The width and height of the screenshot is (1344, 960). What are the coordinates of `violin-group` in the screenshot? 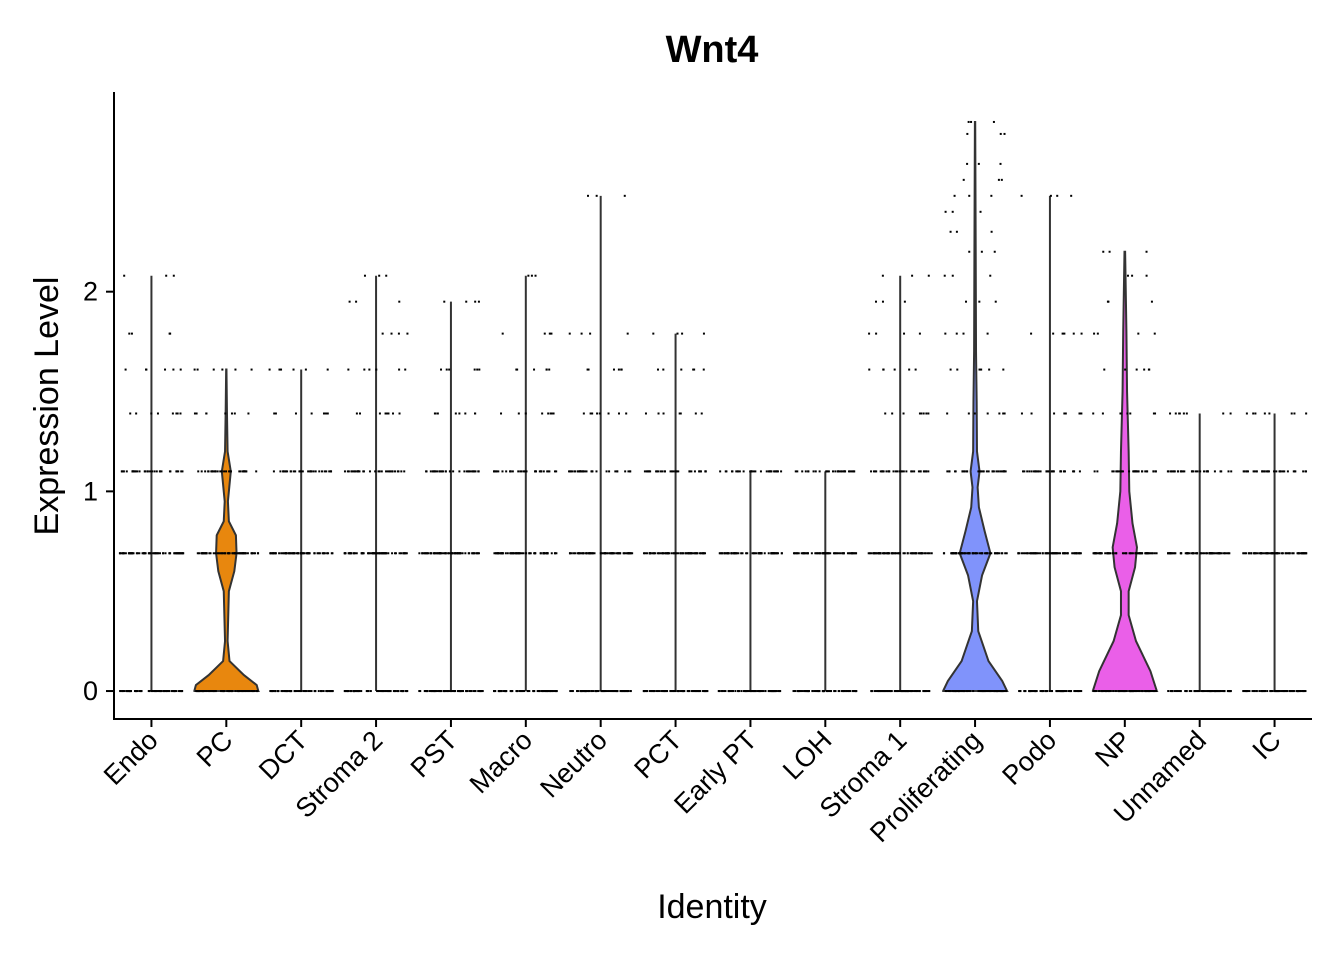 It's located at (900, 483).